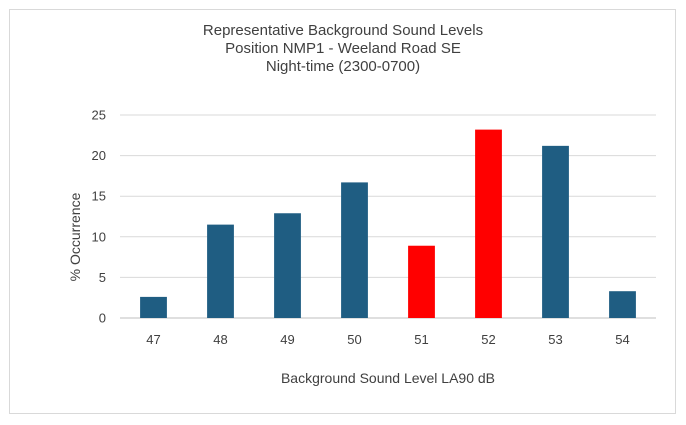 The image size is (686, 425). Describe the element at coordinates (153, 339) in the screenshot. I see `x-tick-label: 47` at that location.